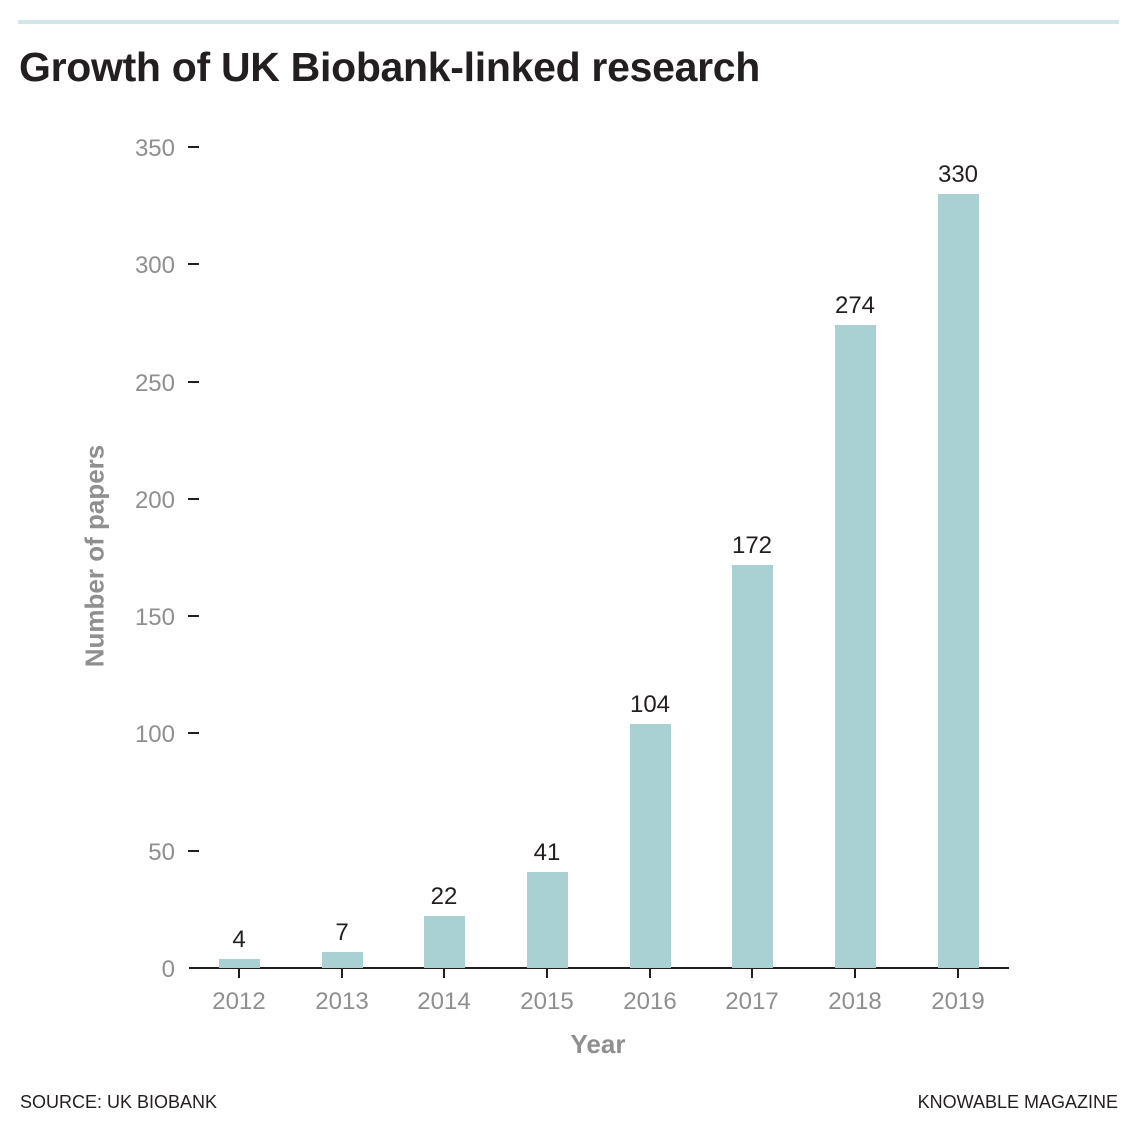 This screenshot has height=1134, width=1146. I want to click on bar-value-label: 330, so click(958, 174).